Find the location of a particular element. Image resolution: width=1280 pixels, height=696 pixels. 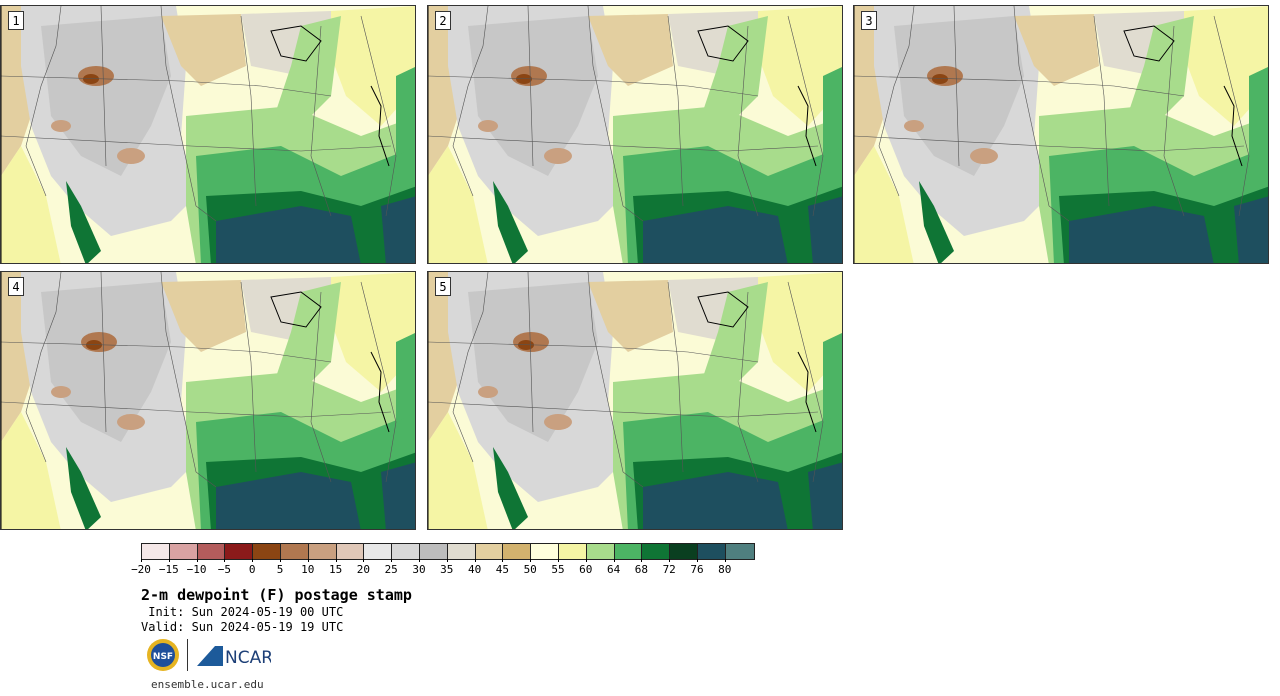

colorbar-tick-label: 10 is located at coordinates (308, 569).